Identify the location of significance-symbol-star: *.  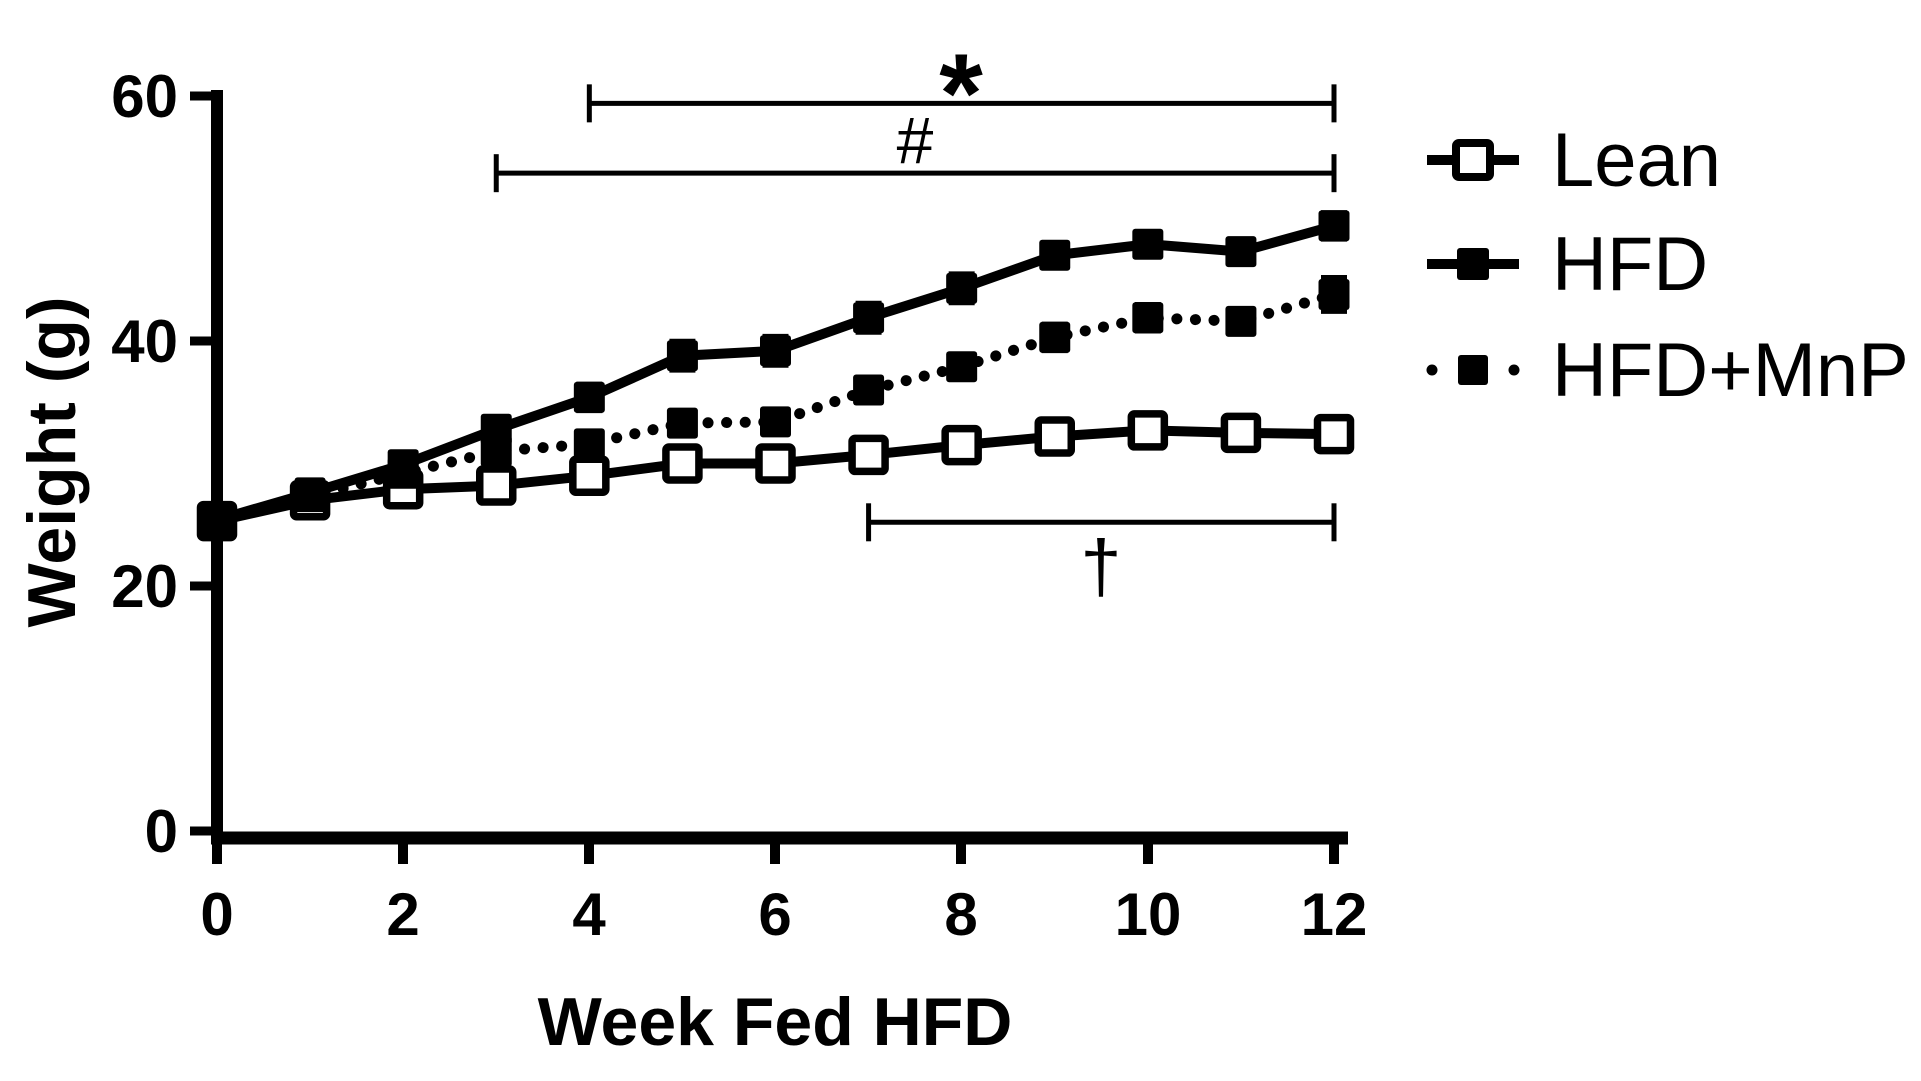
(961, 93).